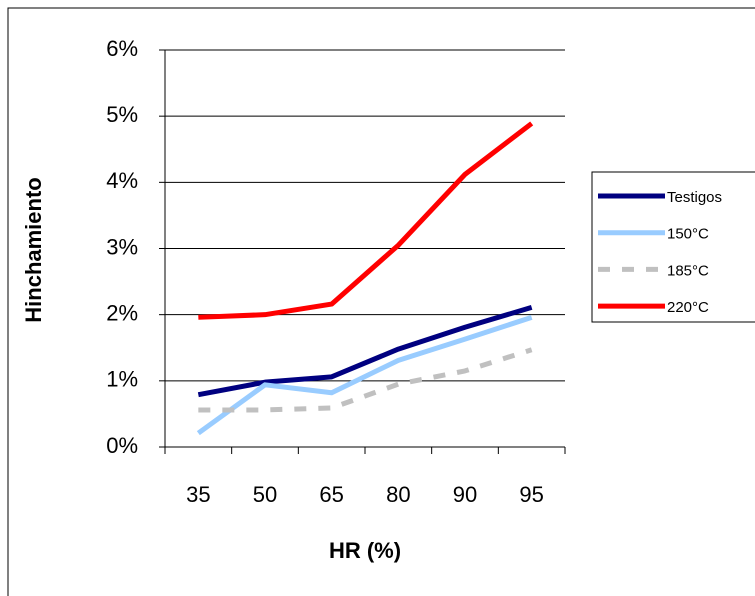 The width and height of the screenshot is (755, 596). What do you see at coordinates (331, 494) in the screenshot?
I see `x-tick-label: 65` at bounding box center [331, 494].